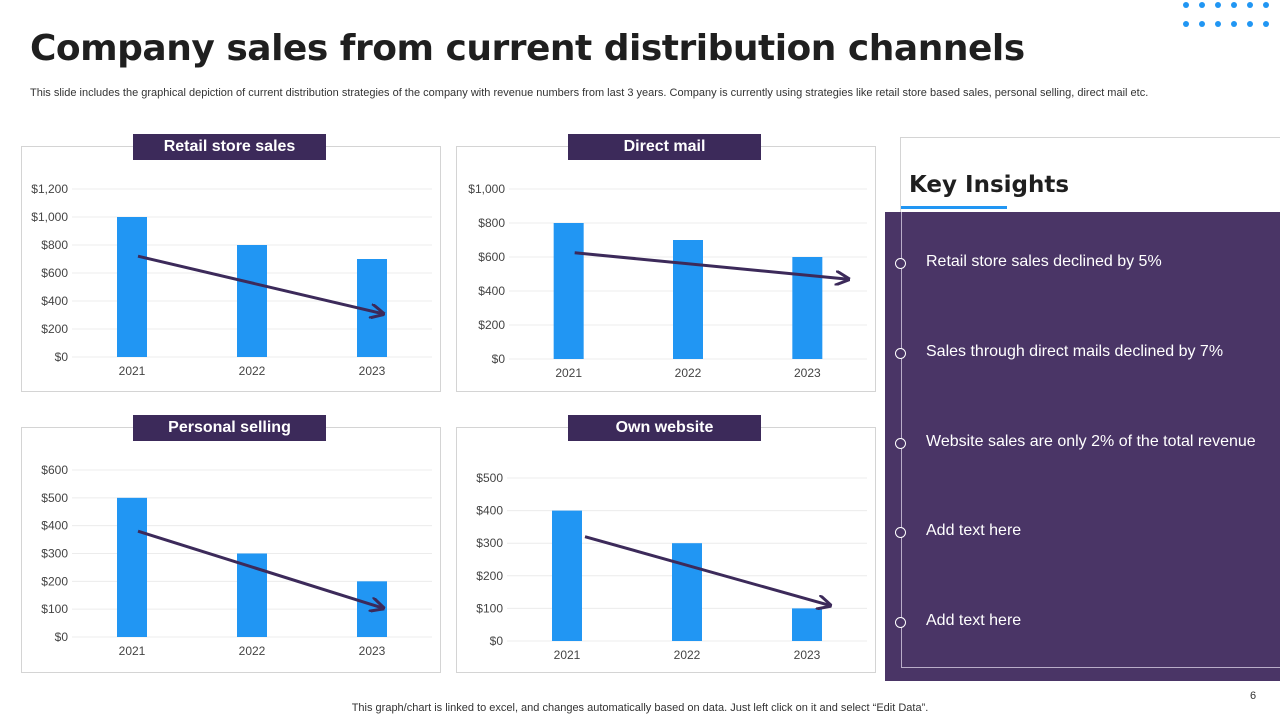  What do you see at coordinates (229, 147) in the screenshot?
I see `chart-title-retail: Retail store sales` at bounding box center [229, 147].